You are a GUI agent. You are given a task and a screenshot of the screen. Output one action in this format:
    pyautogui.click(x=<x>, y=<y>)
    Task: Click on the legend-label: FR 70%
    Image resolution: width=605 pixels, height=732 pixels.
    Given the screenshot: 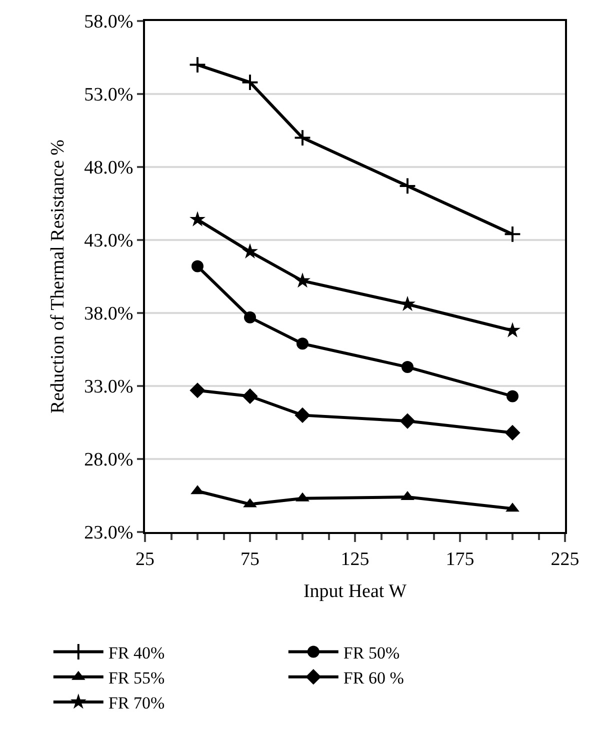 What is the action you would take?
    pyautogui.click(x=136, y=703)
    